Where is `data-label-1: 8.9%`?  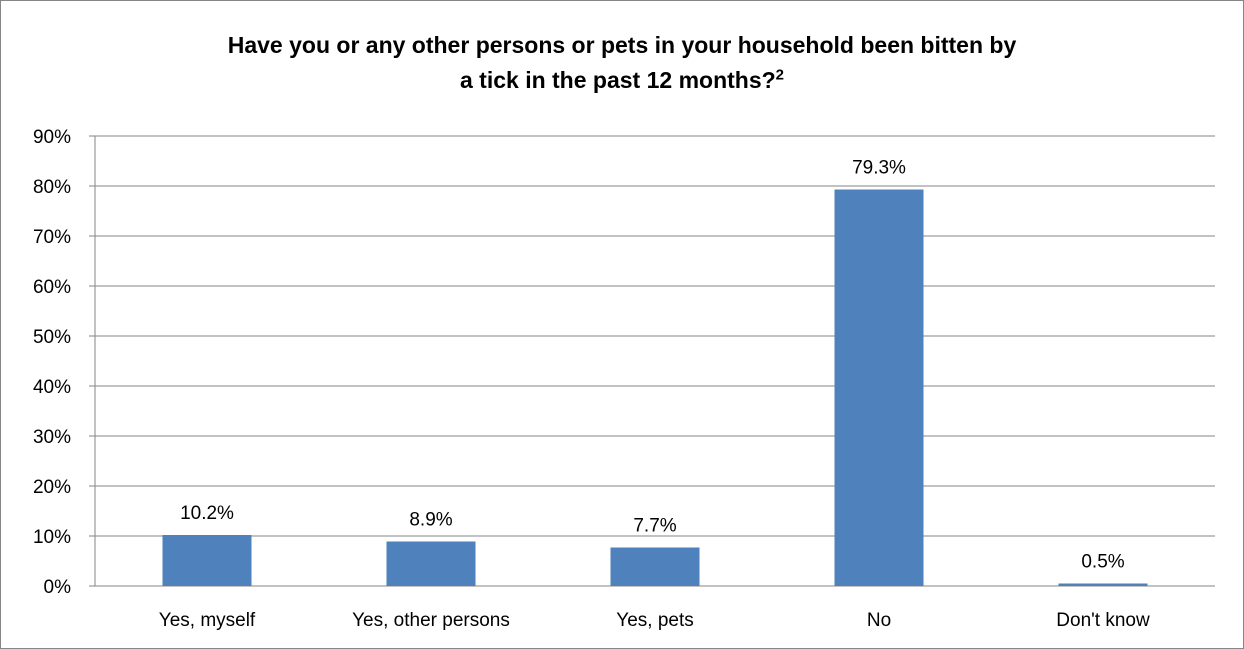
data-label-1: 8.9% is located at coordinates (430, 520).